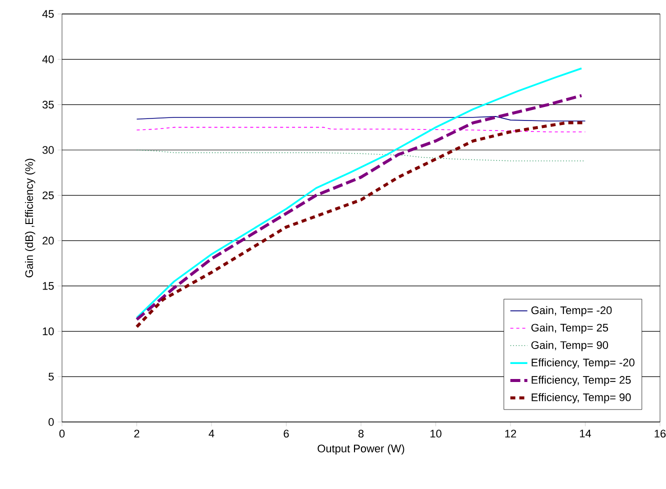  Describe the element at coordinates (436, 434) in the screenshot. I see `x-tick-label: 10` at that location.